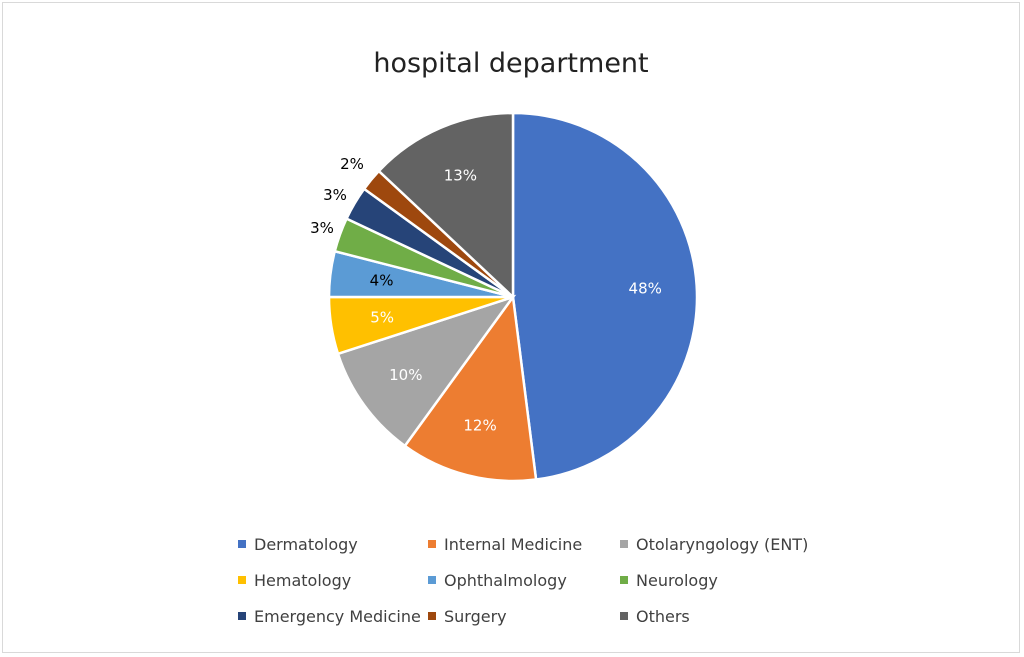  Describe the element at coordinates (511, 63) in the screenshot. I see `chart-title: hospital department` at that location.